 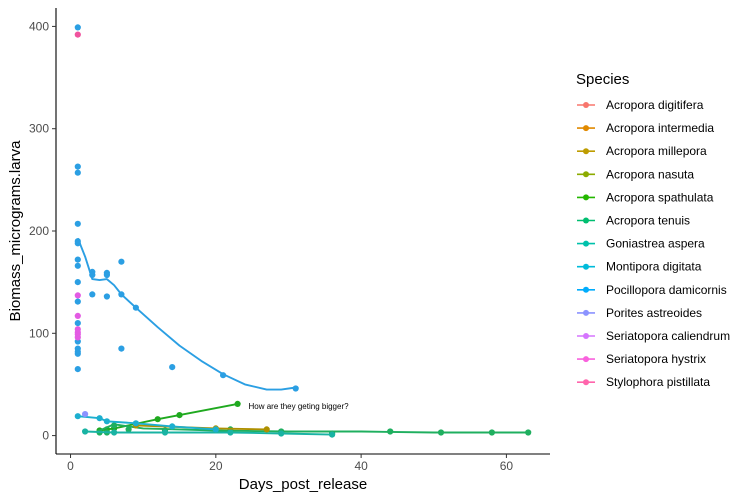 I want to click on legend-item: Montipora digitata, so click(x=639, y=267).